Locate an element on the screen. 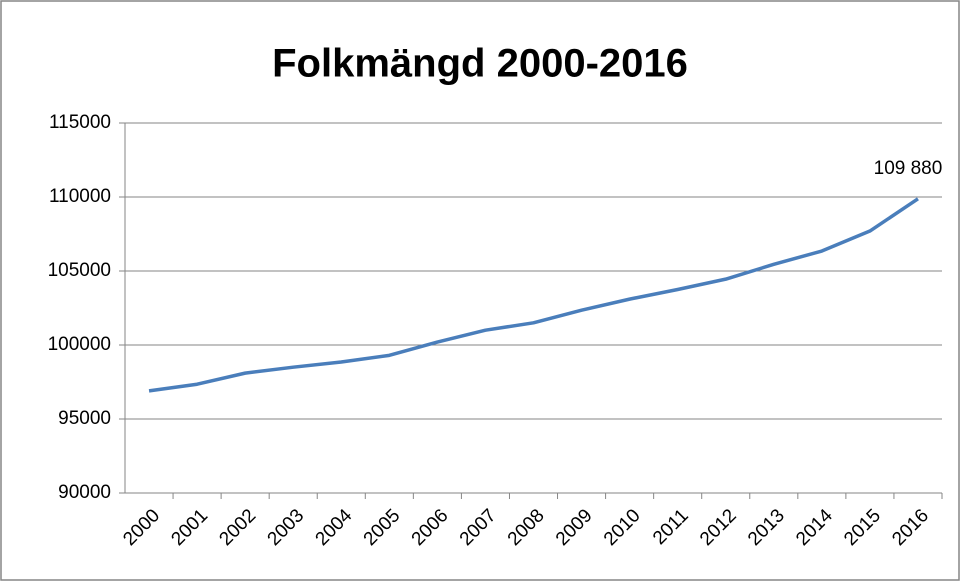  y-tick-label: 95000 is located at coordinates (84, 418).